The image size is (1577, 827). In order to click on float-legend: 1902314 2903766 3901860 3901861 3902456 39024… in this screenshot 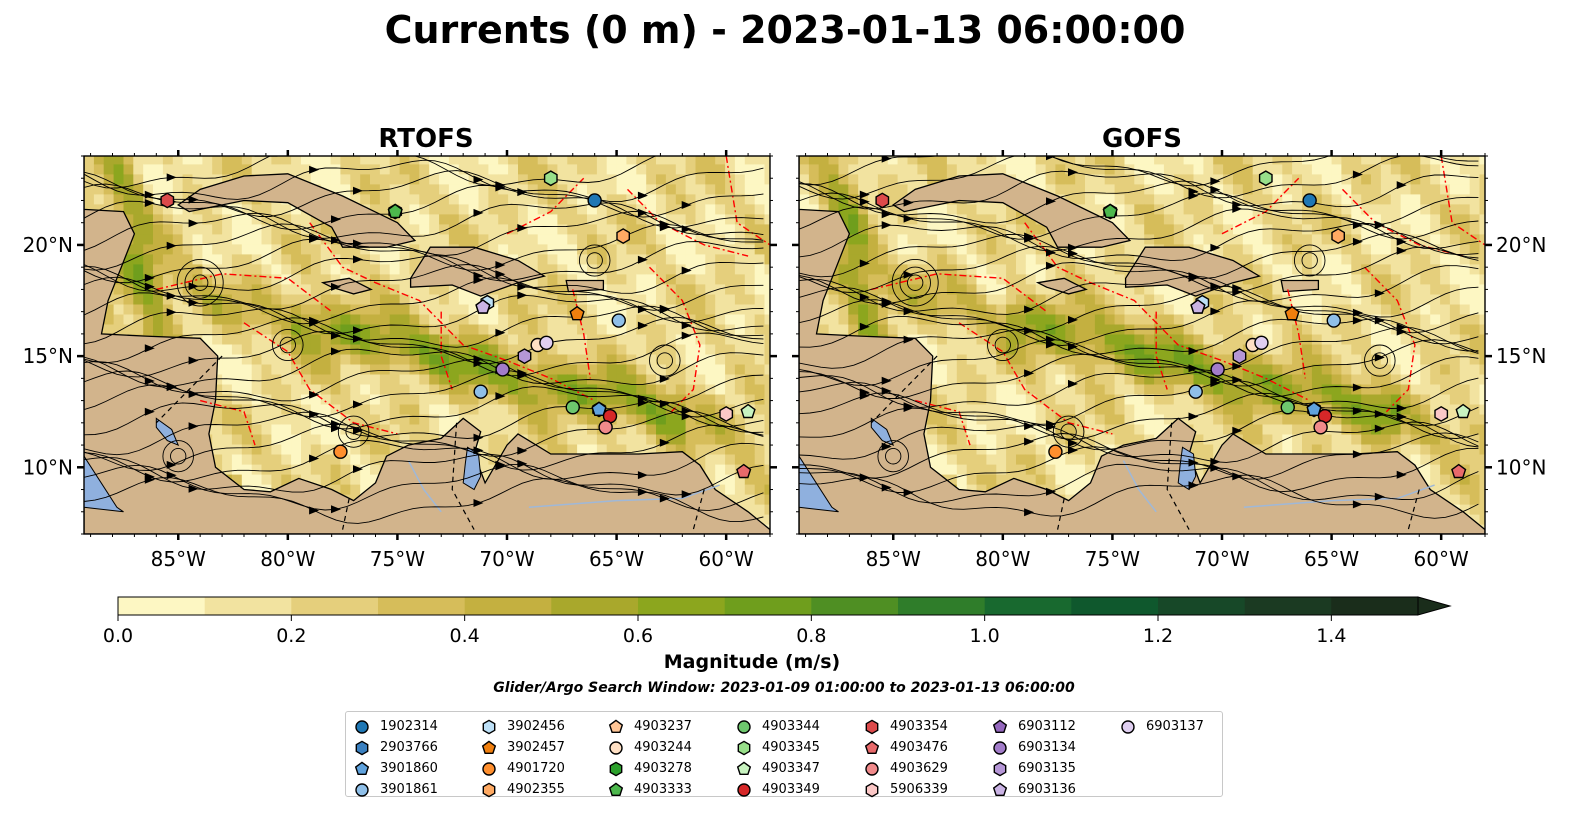, I will do `click(784, 754)`.